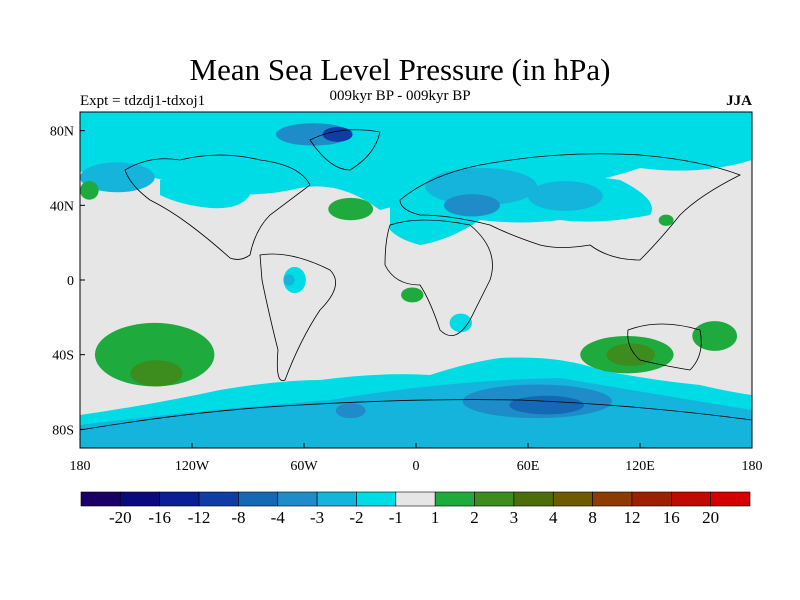 Image resolution: width=800 pixels, height=600 pixels. I want to click on colorbar-label-11: 4, so click(553, 517).